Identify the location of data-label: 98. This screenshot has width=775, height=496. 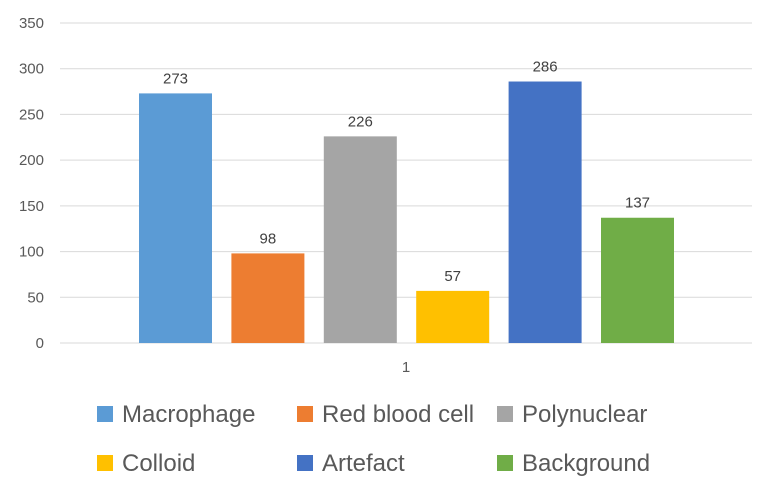
(268, 238).